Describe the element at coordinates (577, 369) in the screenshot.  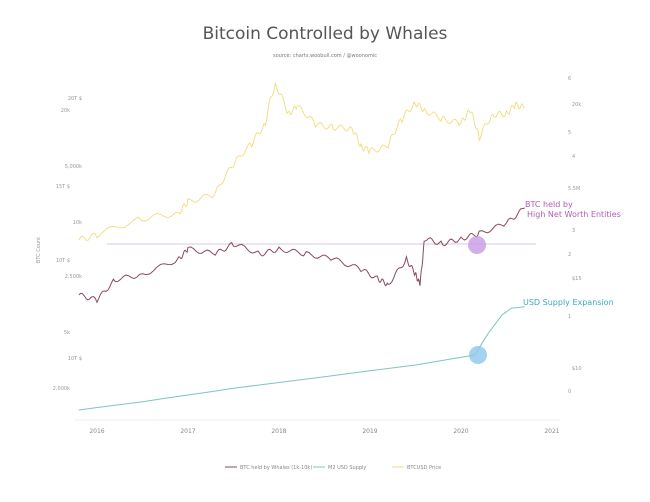
I see `right-tick-label: $10` at that location.